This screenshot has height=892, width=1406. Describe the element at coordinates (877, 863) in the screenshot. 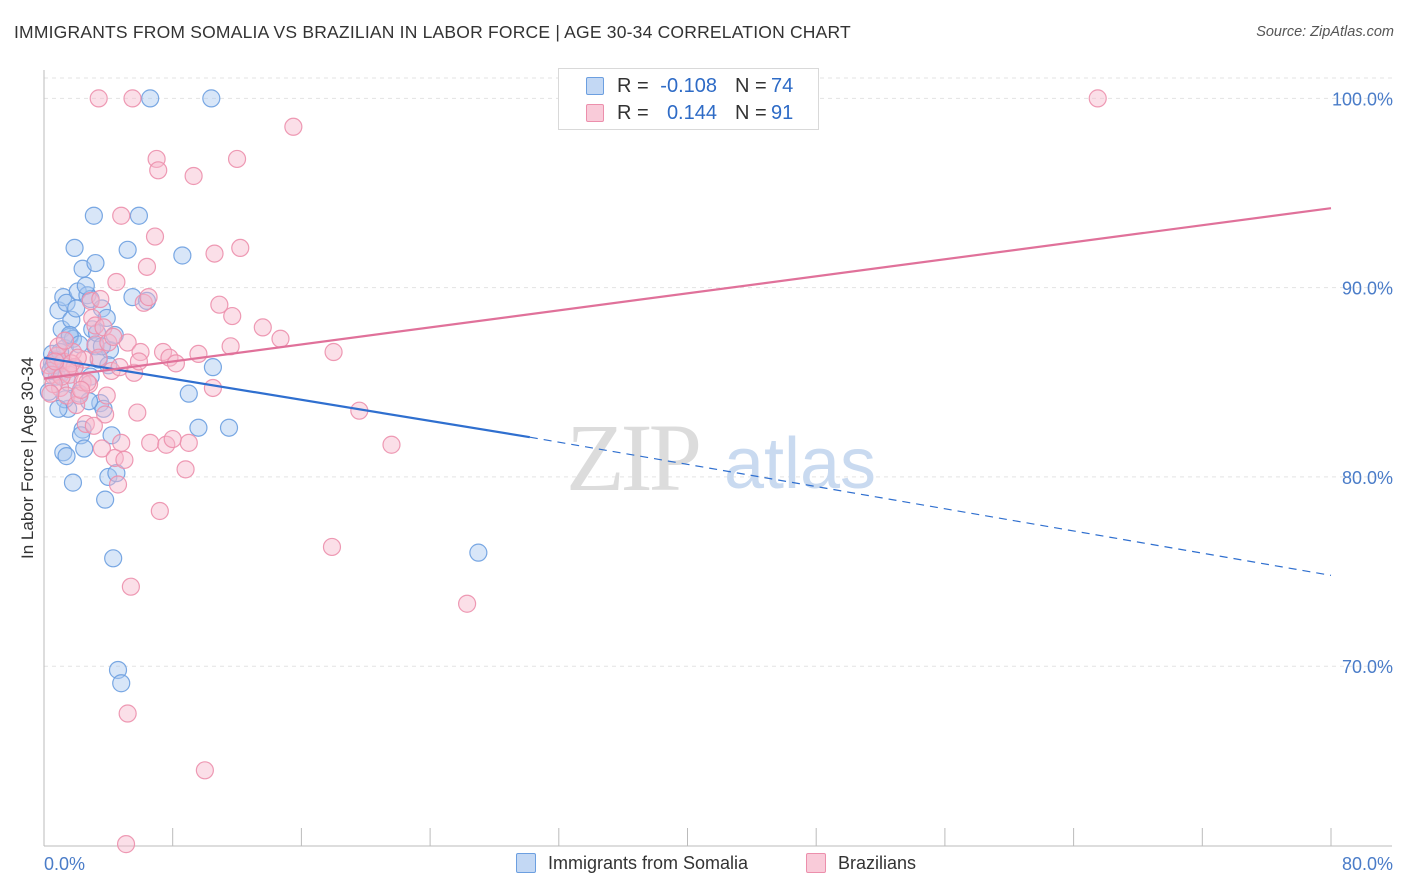

I see `legend-label: Brazilians` at that location.